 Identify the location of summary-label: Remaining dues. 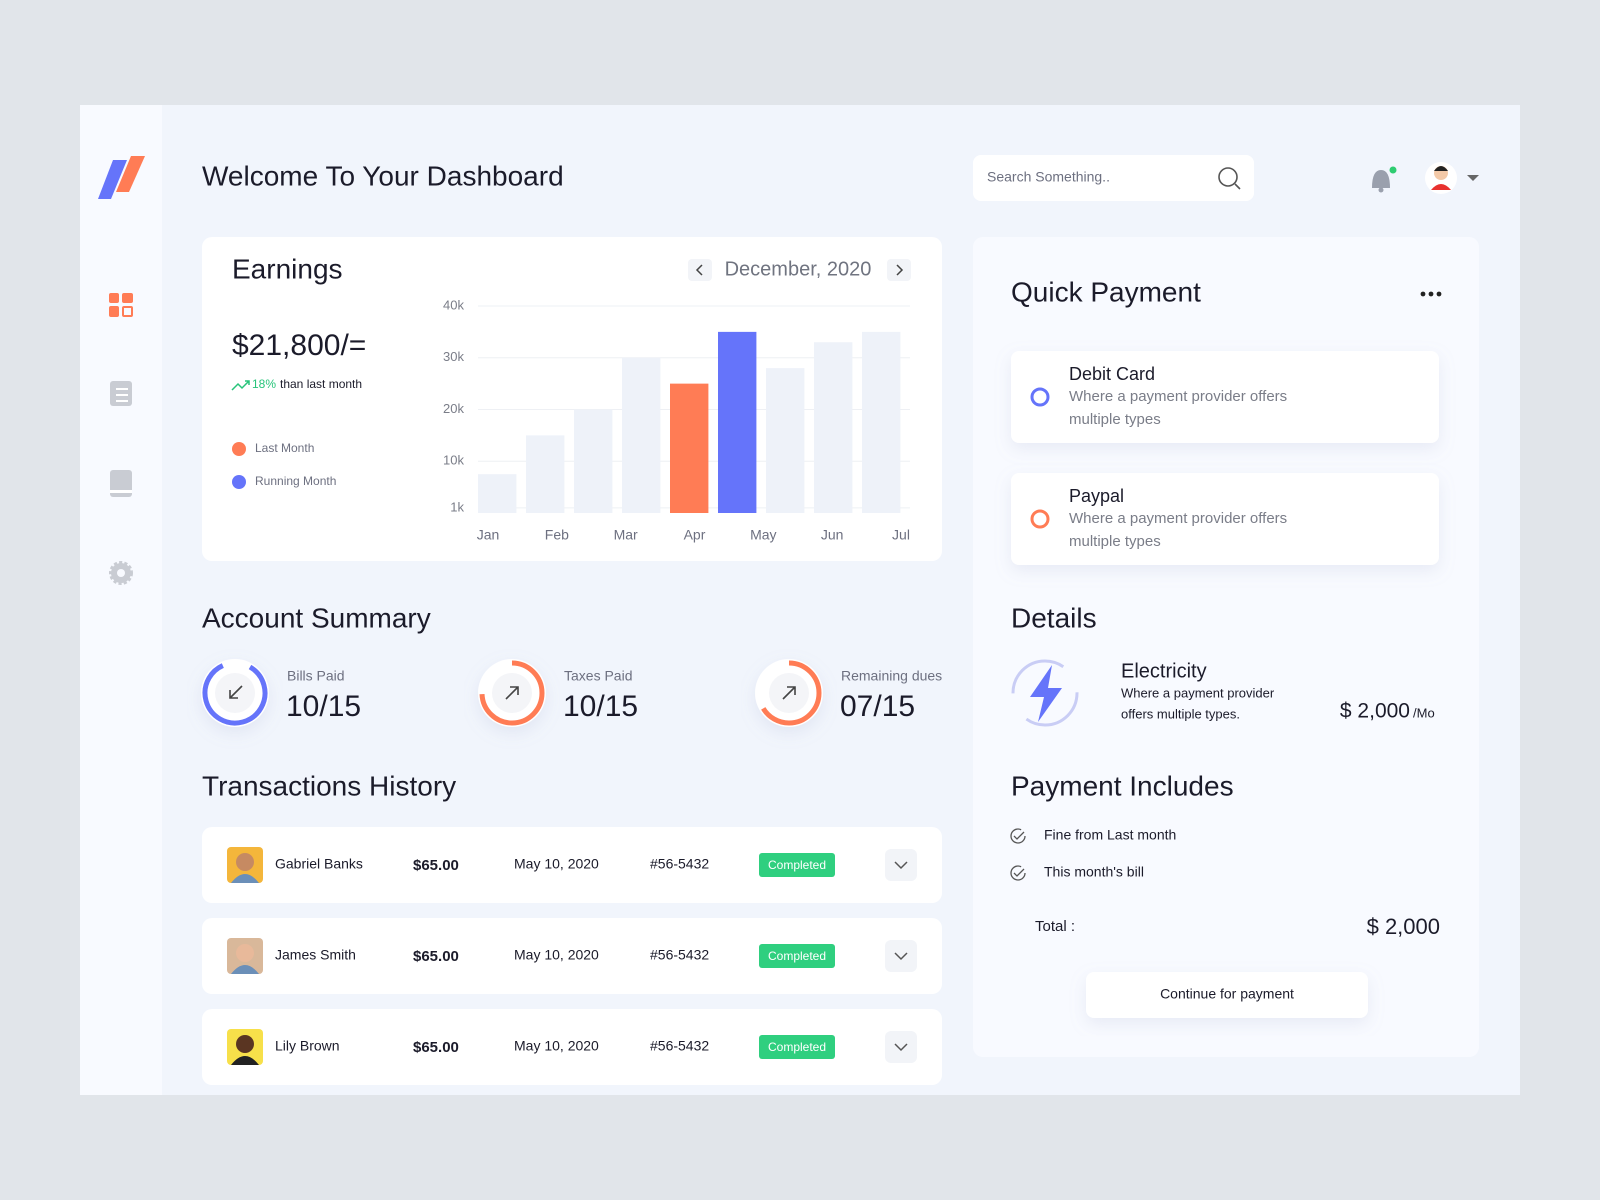
(891, 676).